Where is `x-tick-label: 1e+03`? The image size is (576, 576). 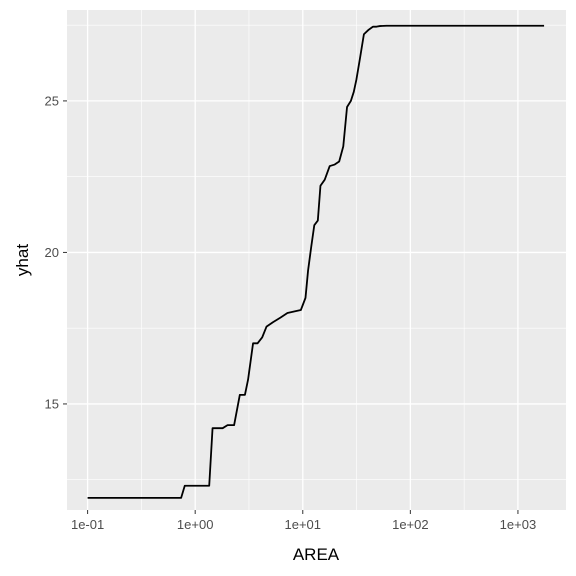 x-tick-label: 1e+03 is located at coordinates (518, 524).